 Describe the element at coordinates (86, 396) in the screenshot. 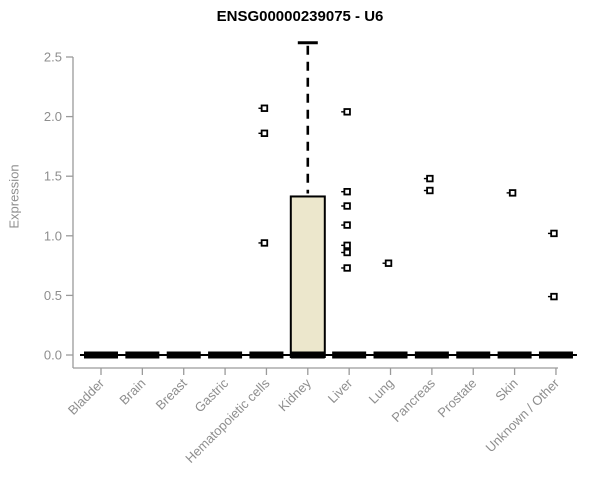

I see `category-label-bladder: Bladder` at that location.